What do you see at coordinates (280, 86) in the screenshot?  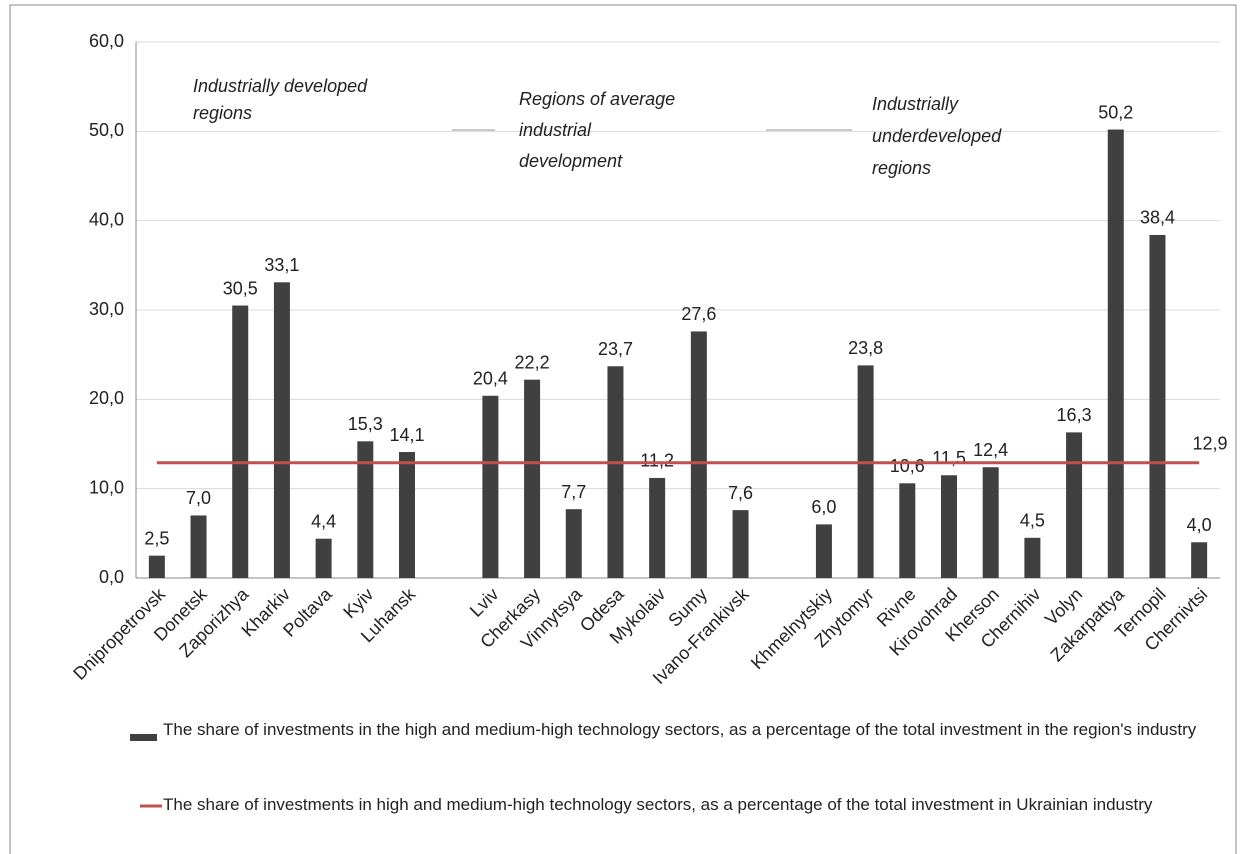 I see `annotation: Industrially developed` at bounding box center [280, 86].